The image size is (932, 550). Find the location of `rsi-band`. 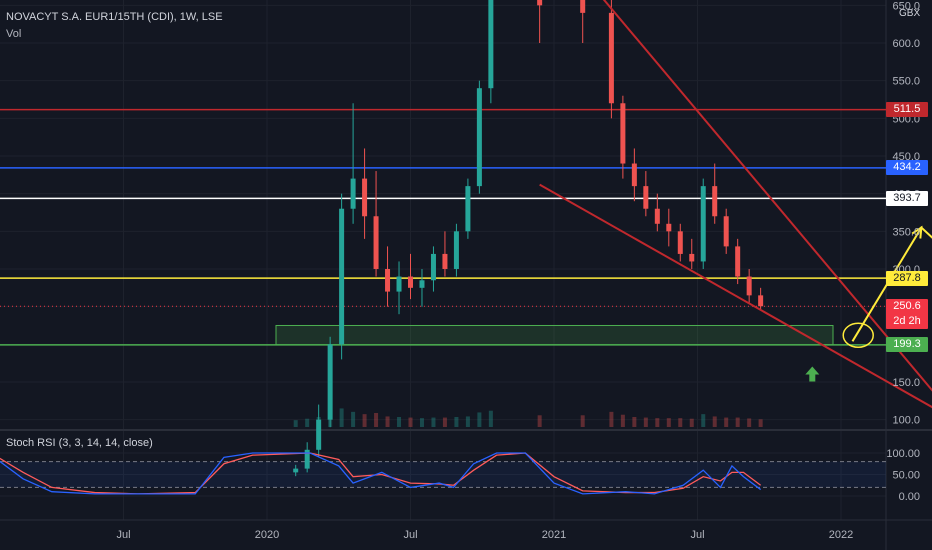

rsi-band is located at coordinates (443, 474).